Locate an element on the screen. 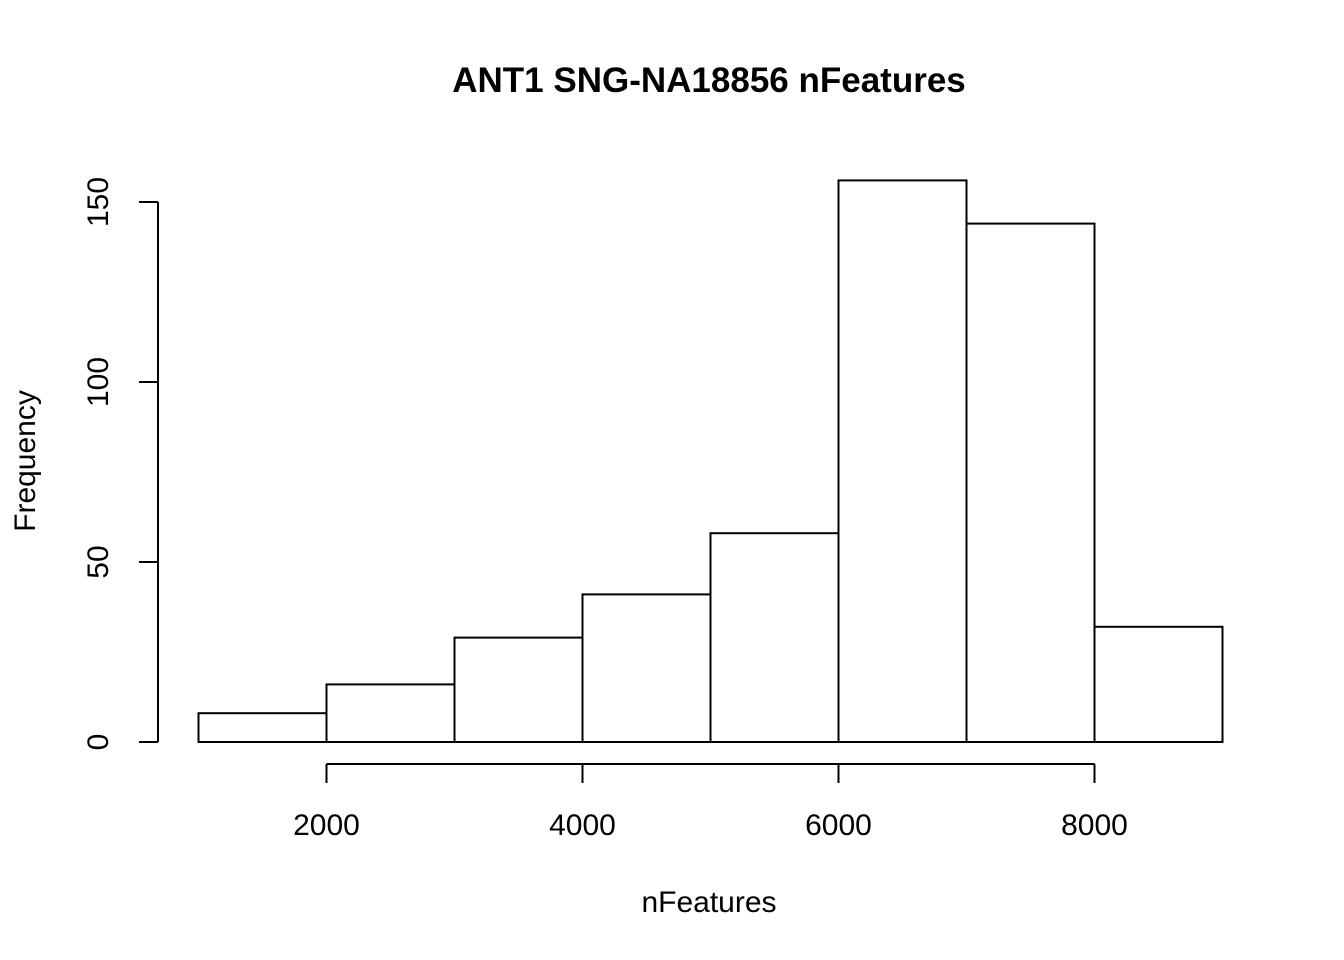 The height and width of the screenshot is (960, 1344). chart-title: ANT1 SNG-NA18856 nFeatures is located at coordinates (709, 80).